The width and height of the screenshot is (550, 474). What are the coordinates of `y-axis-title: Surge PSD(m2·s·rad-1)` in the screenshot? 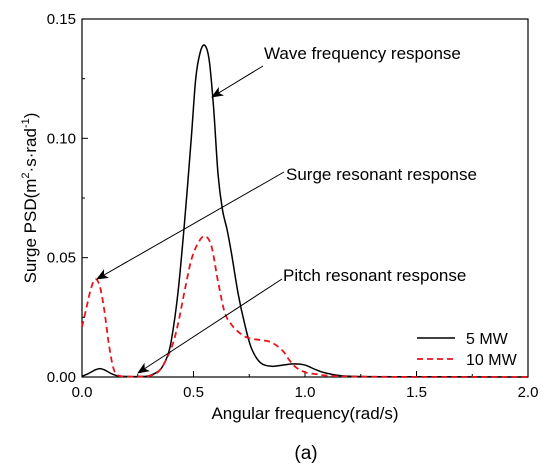 It's located at (30, 198).